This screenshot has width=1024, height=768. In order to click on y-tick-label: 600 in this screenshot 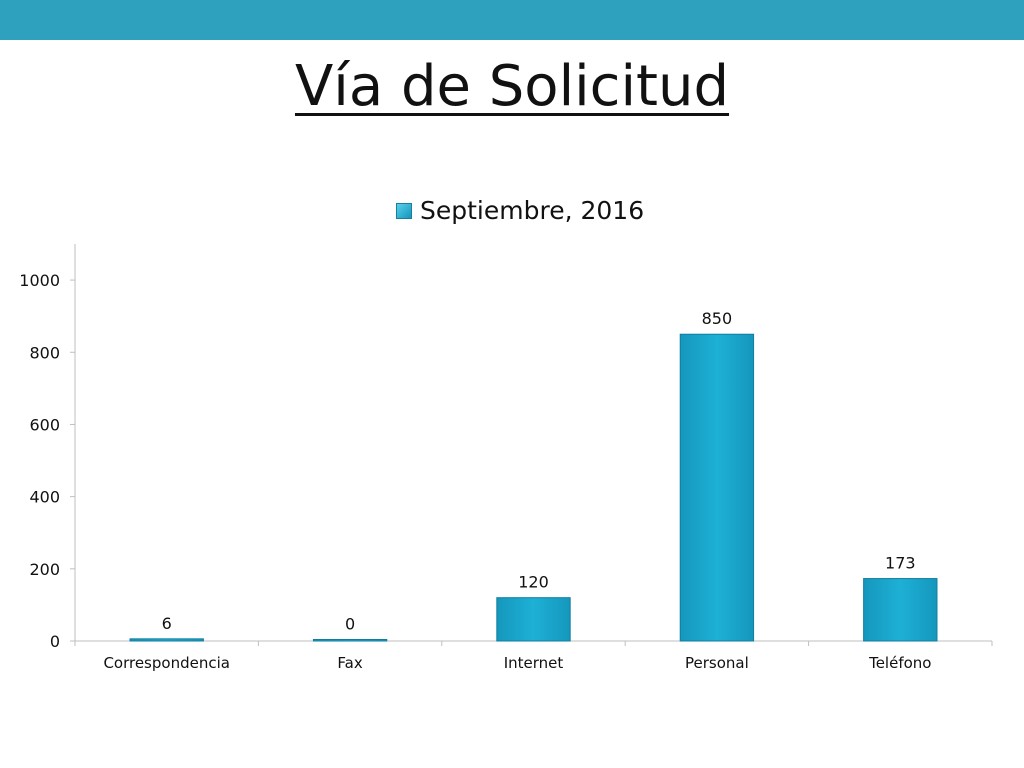, I will do `click(44, 424)`.